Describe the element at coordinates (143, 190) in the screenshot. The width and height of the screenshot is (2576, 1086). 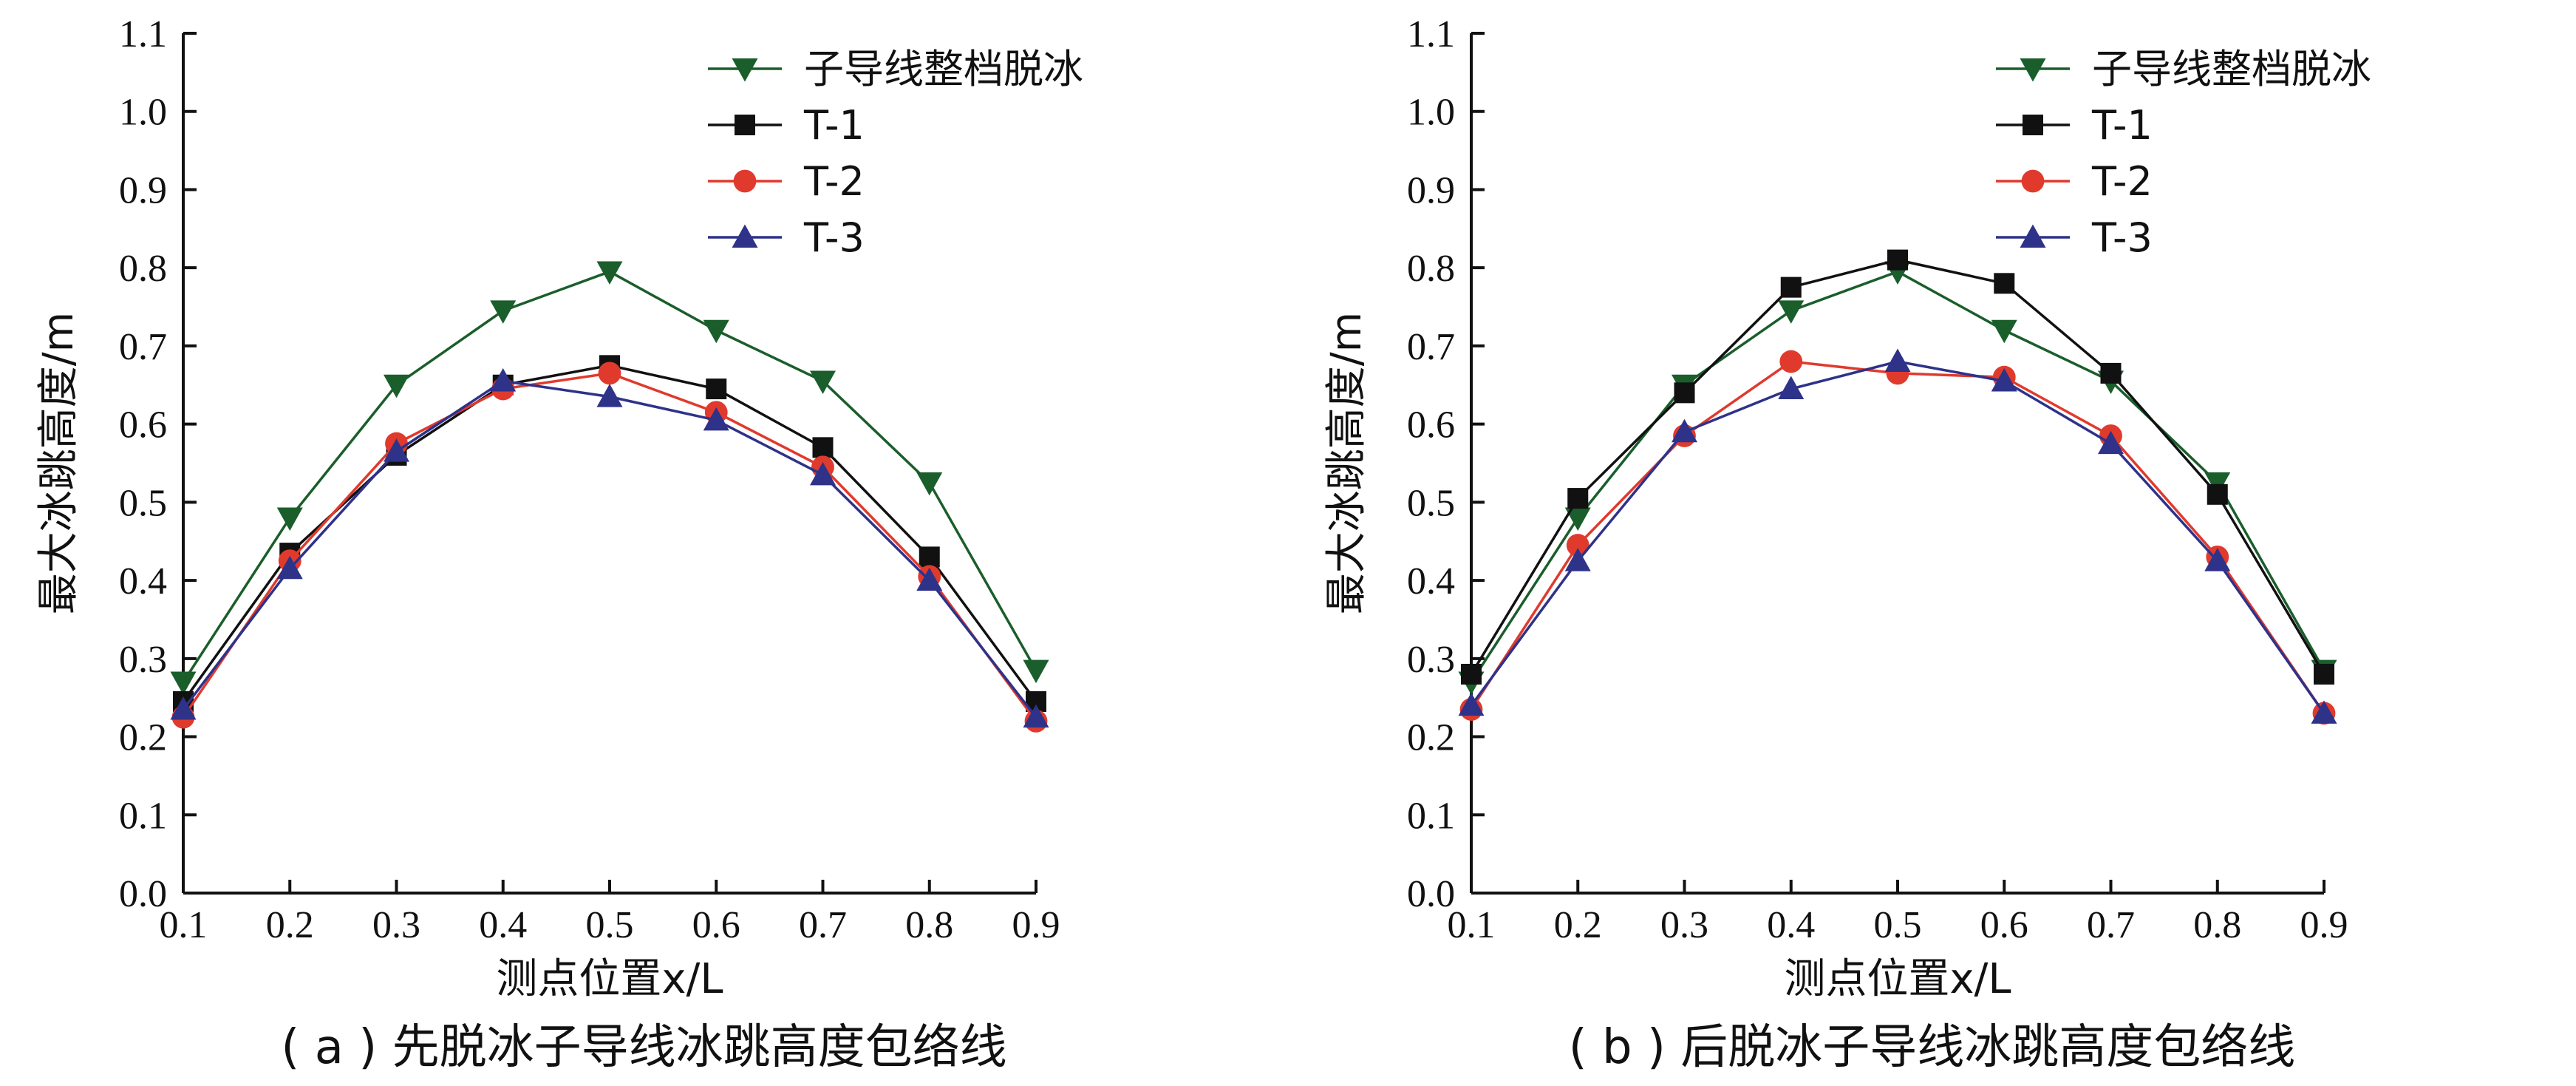
I see `y-tick-label: 0.9` at that location.